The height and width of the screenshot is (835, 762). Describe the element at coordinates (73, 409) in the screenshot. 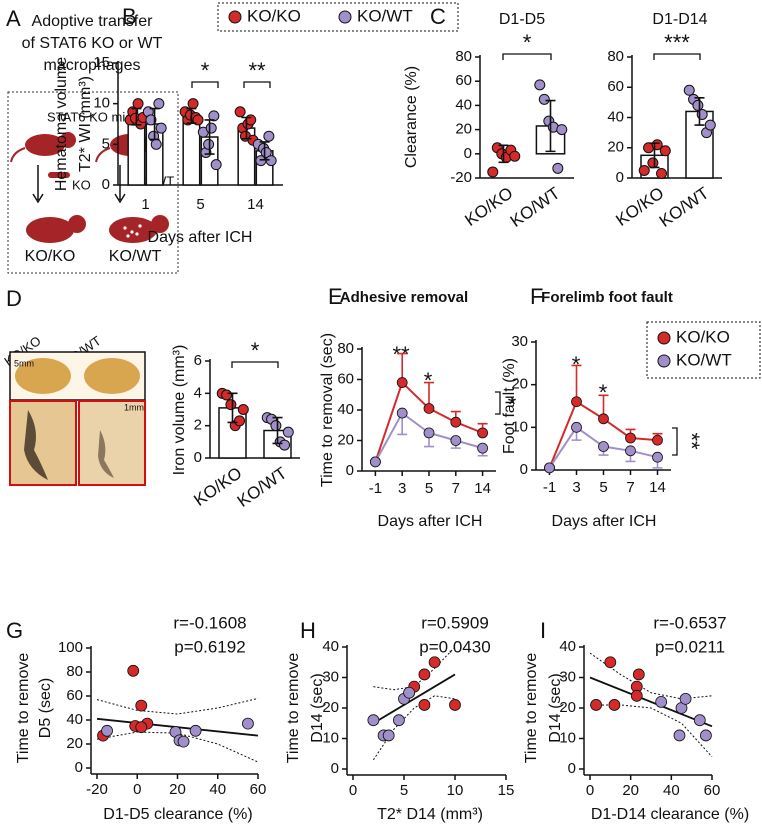

I see `panel-d-images: KO/KO KO/WT 5mm 1mm` at that location.